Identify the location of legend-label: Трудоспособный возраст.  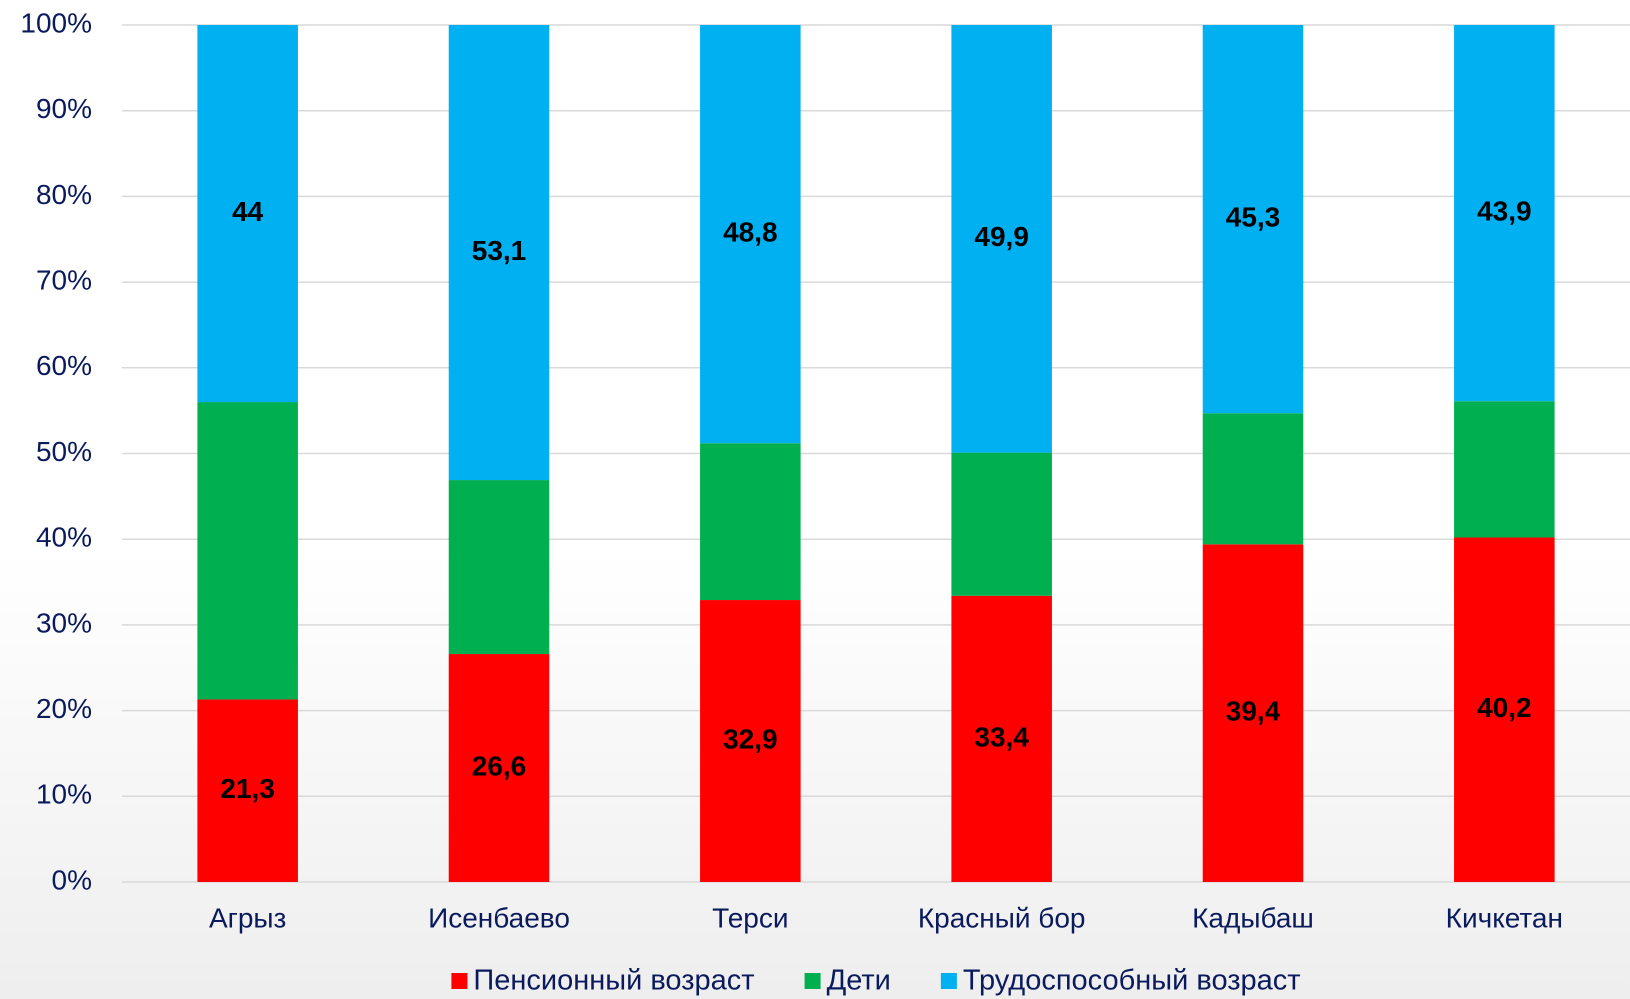
(1132, 981).